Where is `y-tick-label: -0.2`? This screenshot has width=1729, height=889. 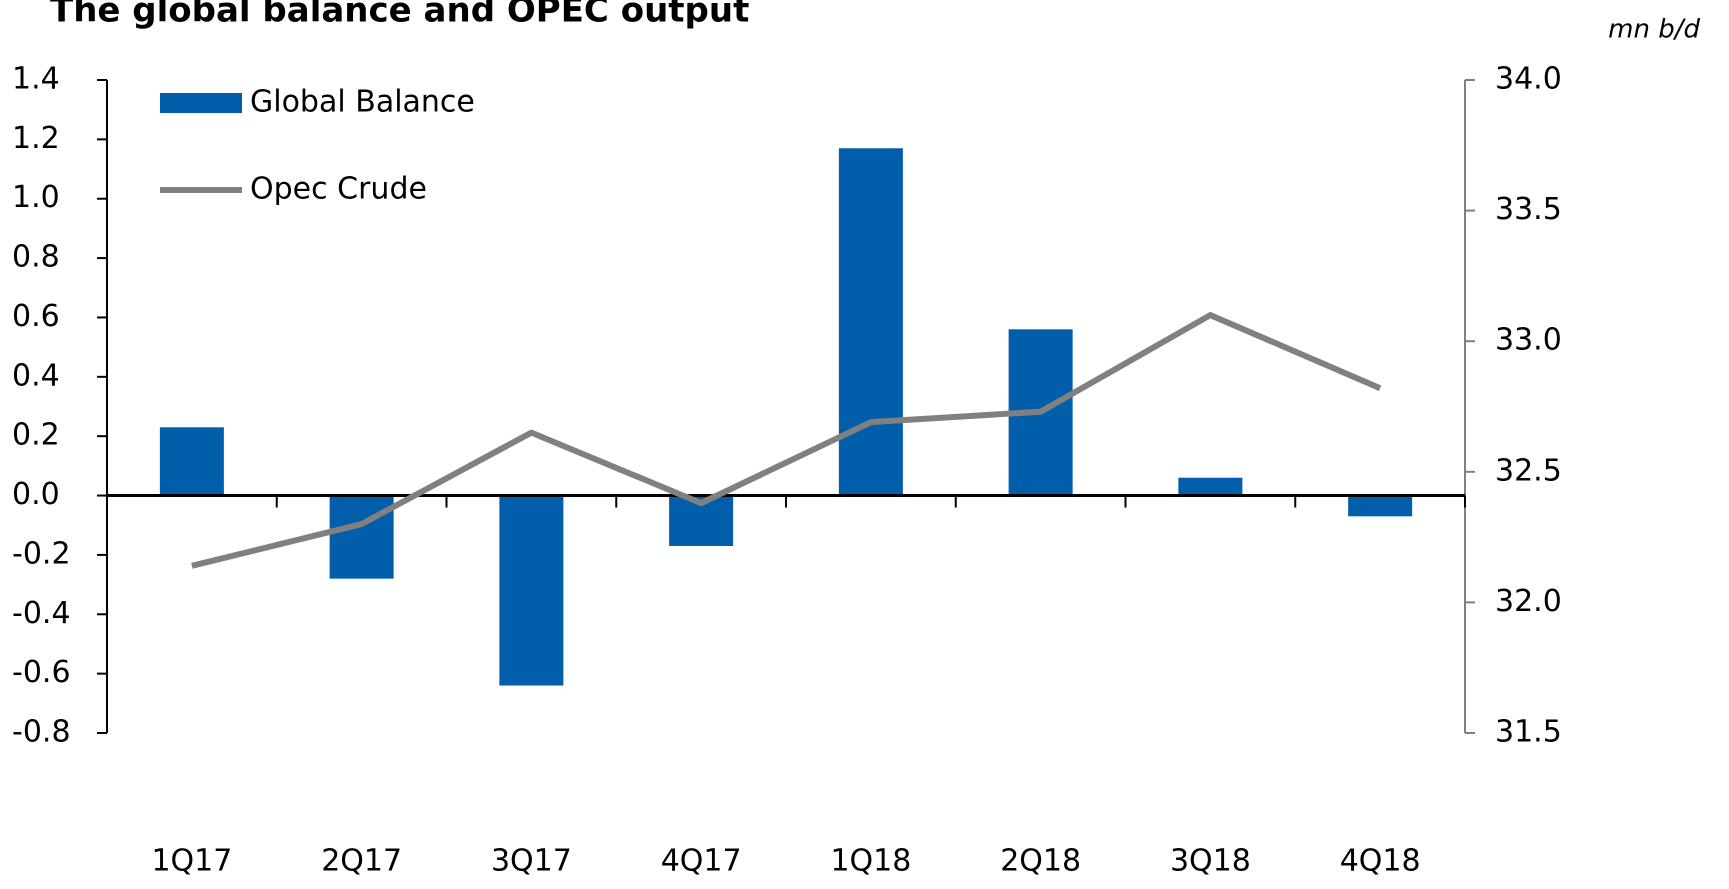 y-tick-label: -0.2 is located at coordinates (41, 553).